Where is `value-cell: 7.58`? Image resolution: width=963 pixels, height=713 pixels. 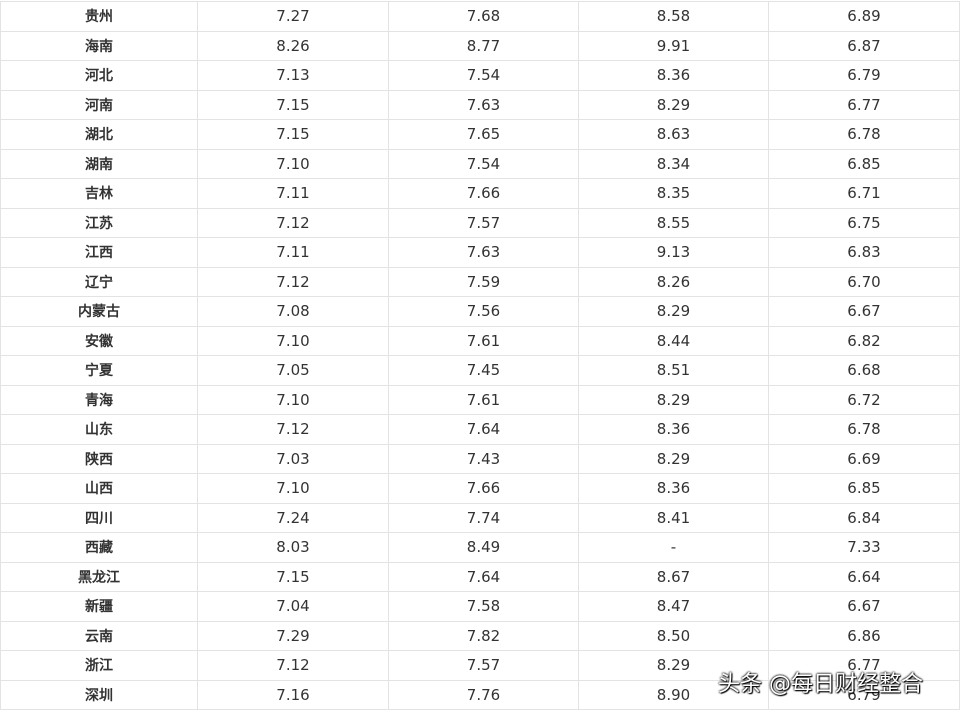 value-cell: 7.58 is located at coordinates (483, 606).